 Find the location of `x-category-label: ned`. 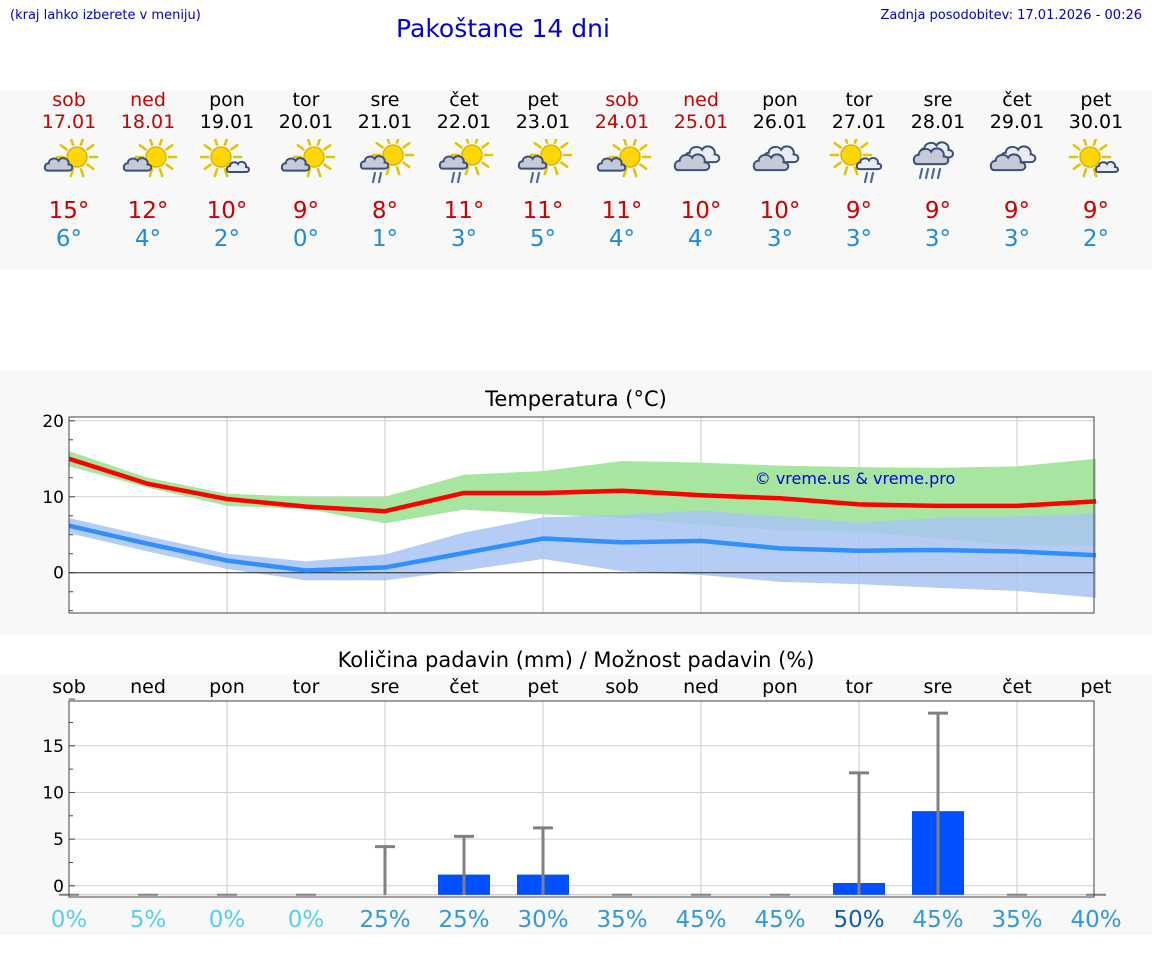

x-category-label: ned is located at coordinates (701, 687).